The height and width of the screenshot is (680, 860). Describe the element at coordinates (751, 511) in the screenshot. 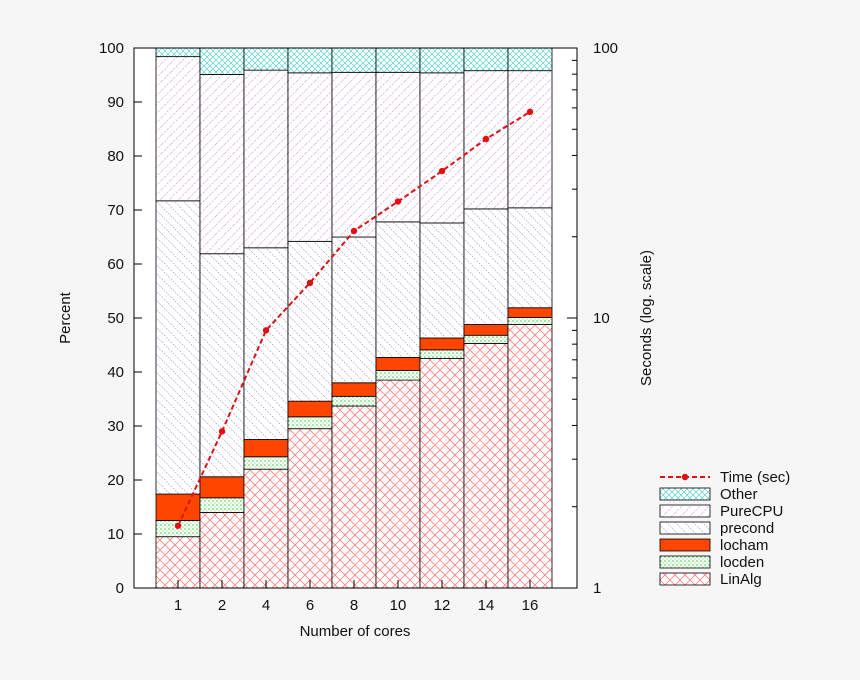

I see `legend-label-purecpu: PureCPU` at that location.